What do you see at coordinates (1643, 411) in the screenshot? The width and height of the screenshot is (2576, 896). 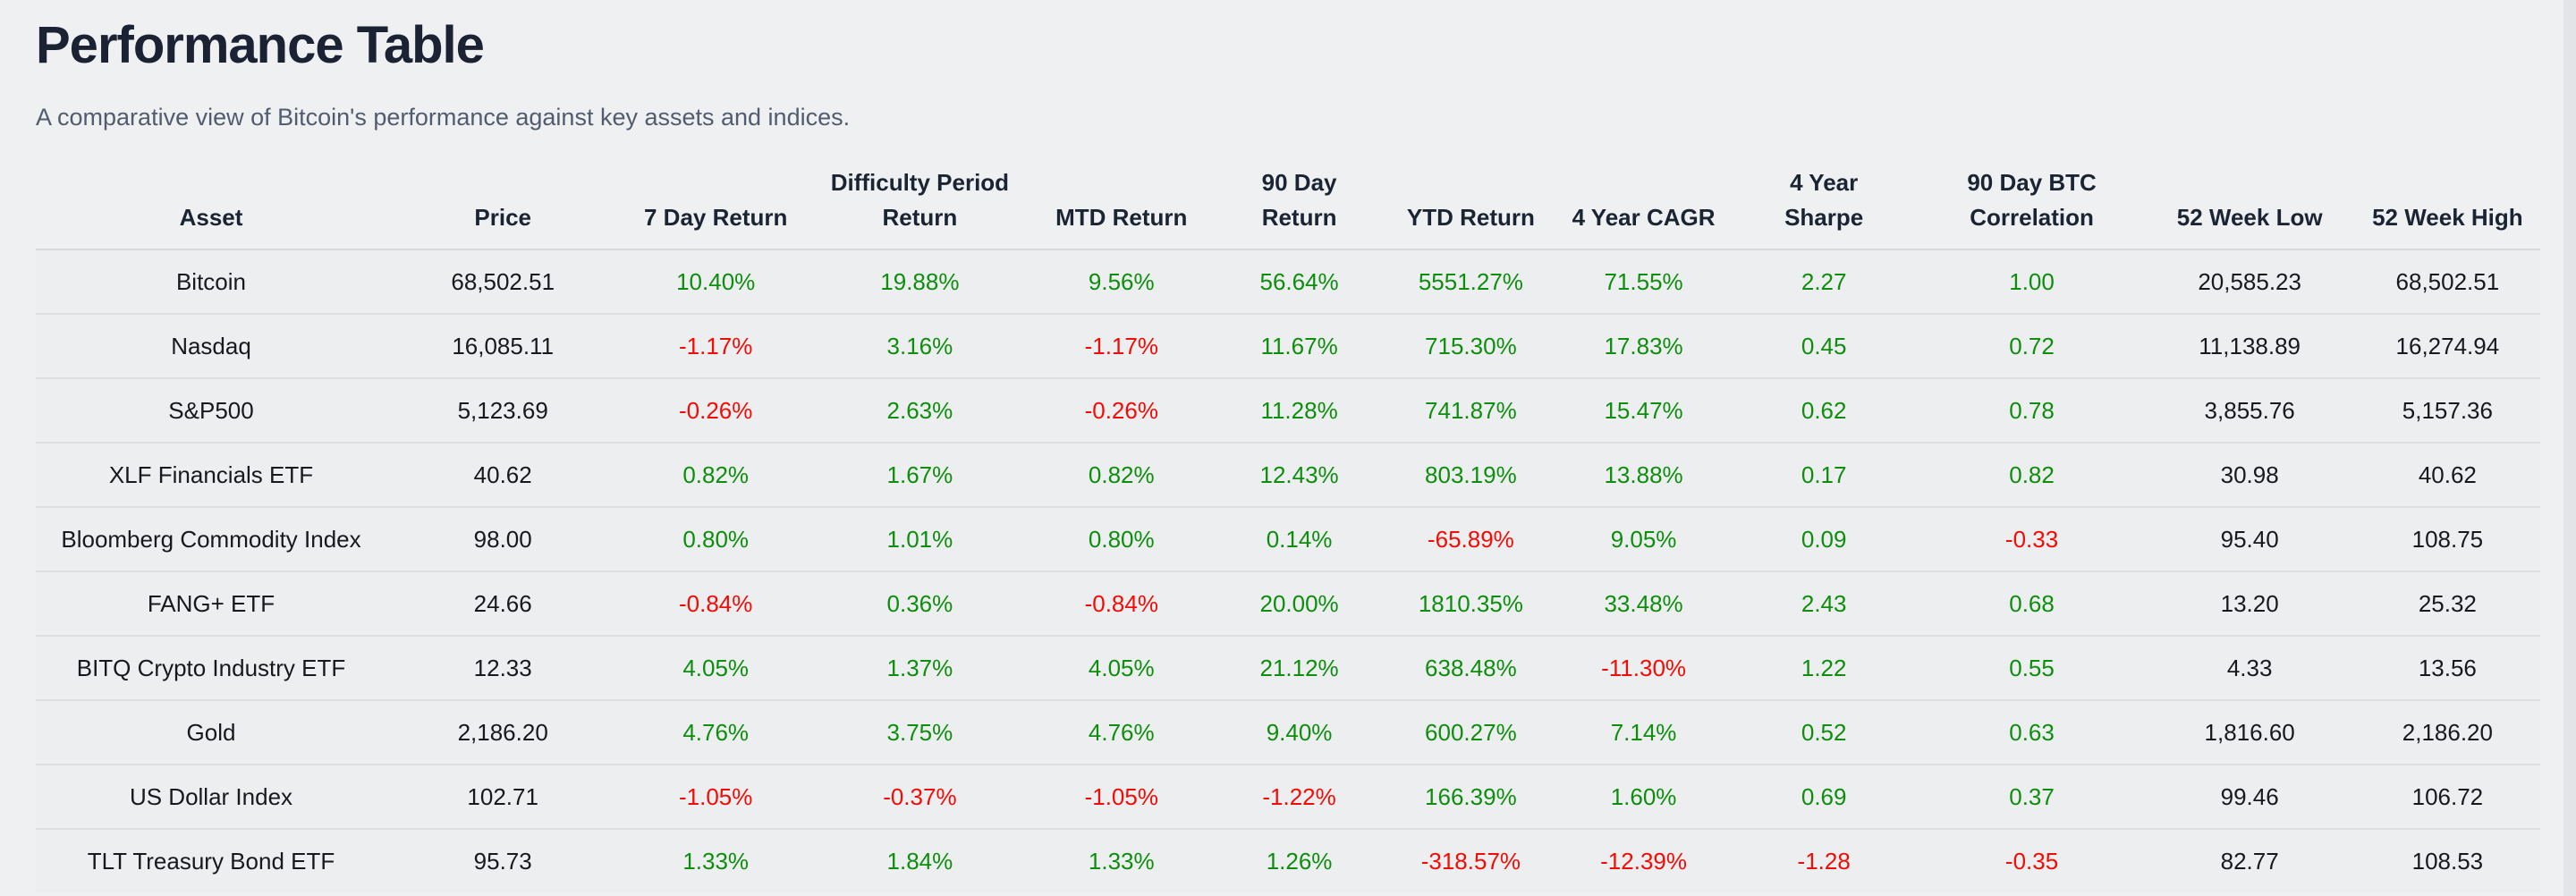 I see `cell-cagr: 15.47%` at bounding box center [1643, 411].